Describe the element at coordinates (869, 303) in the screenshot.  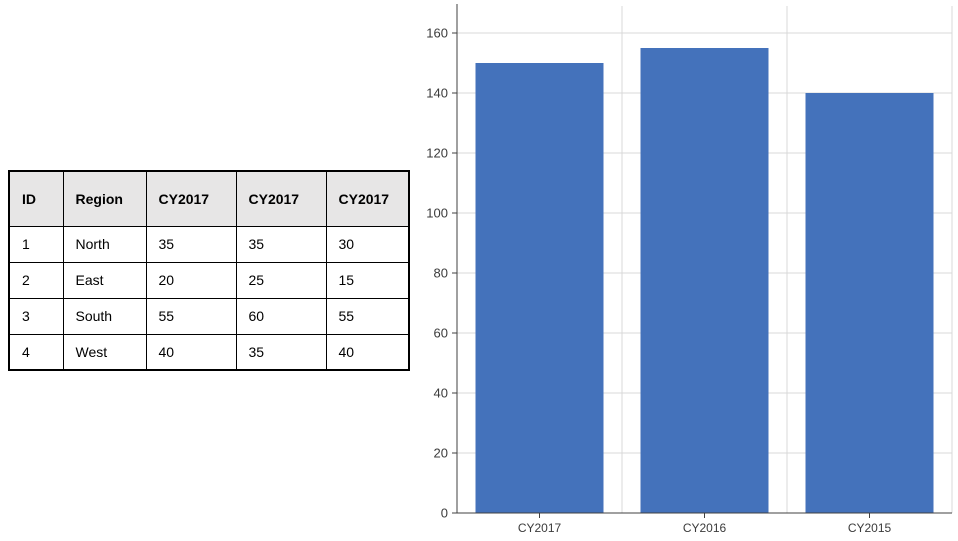
I see `bar-CY2015` at that location.